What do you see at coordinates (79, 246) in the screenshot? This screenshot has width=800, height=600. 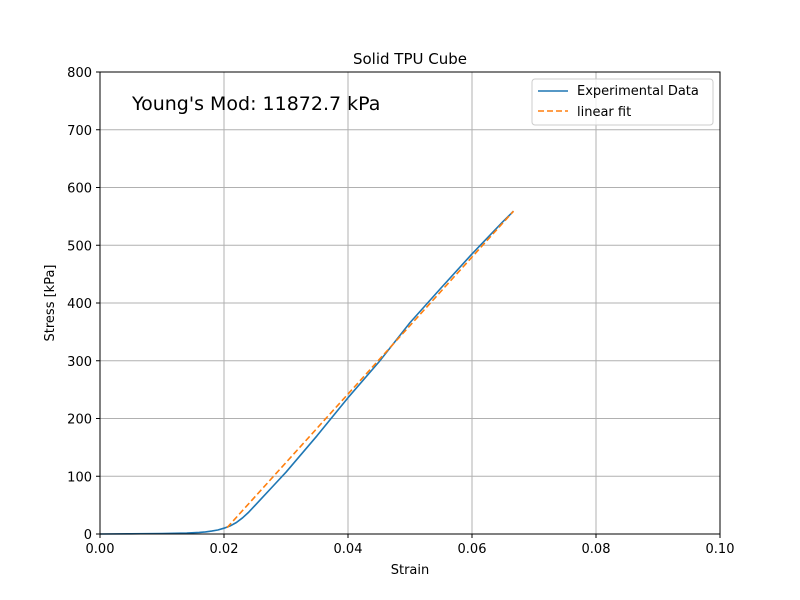 I see `y-tick-label: 500` at bounding box center [79, 246].